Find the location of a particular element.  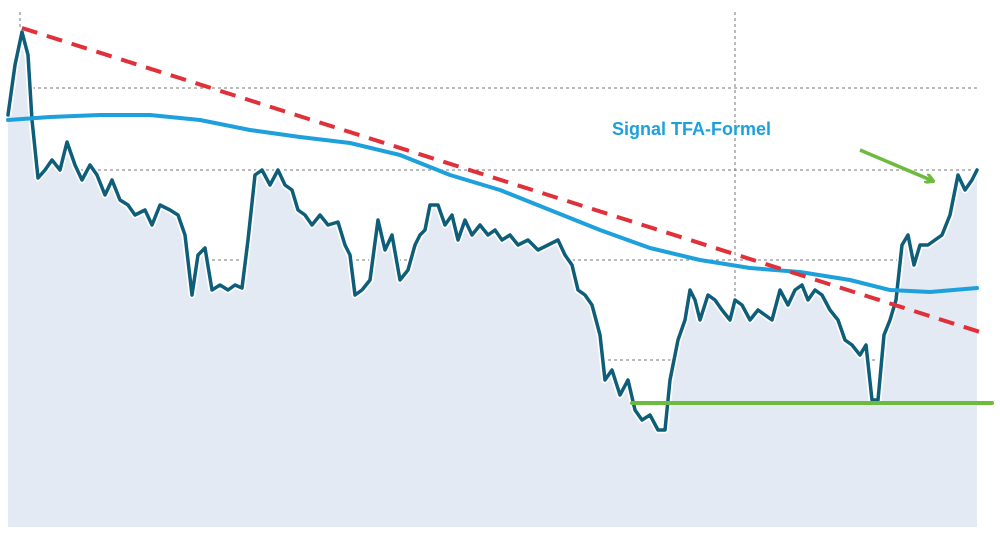

series-label: Signal TFA-Formel is located at coordinates (691, 129).